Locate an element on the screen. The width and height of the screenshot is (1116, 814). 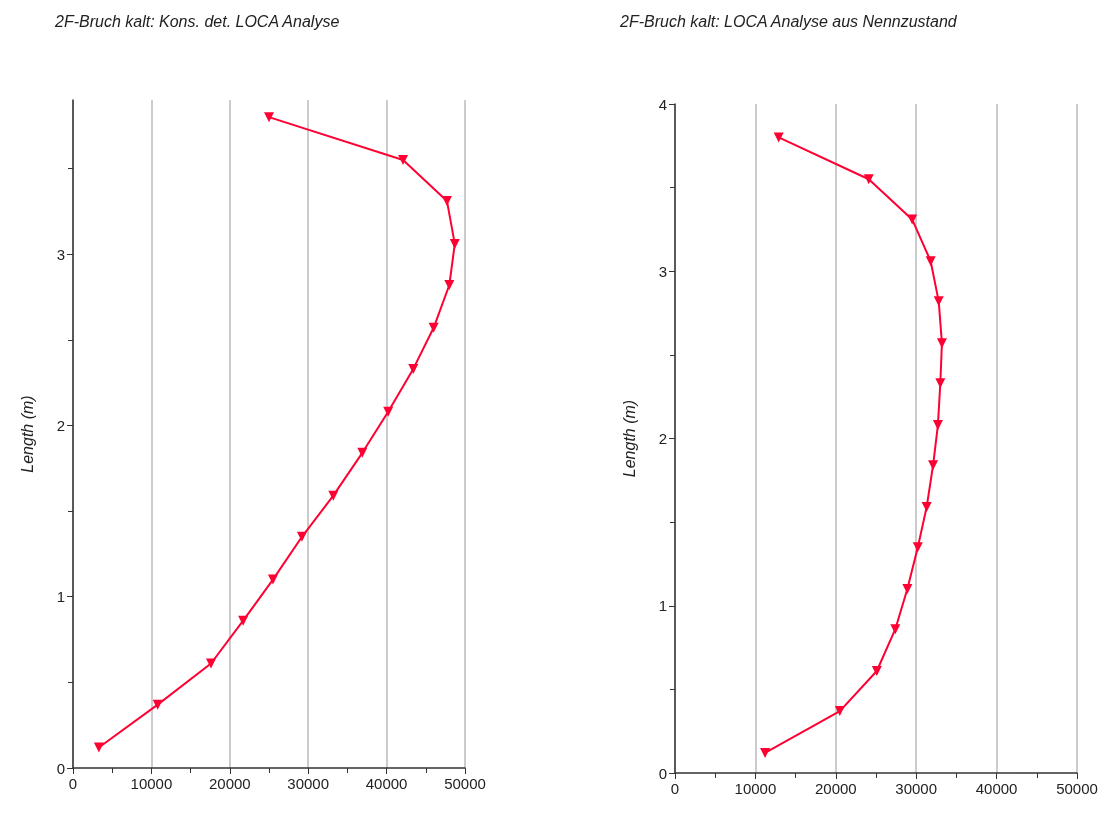
y-tick-label: 4 is located at coordinates (662, 104).